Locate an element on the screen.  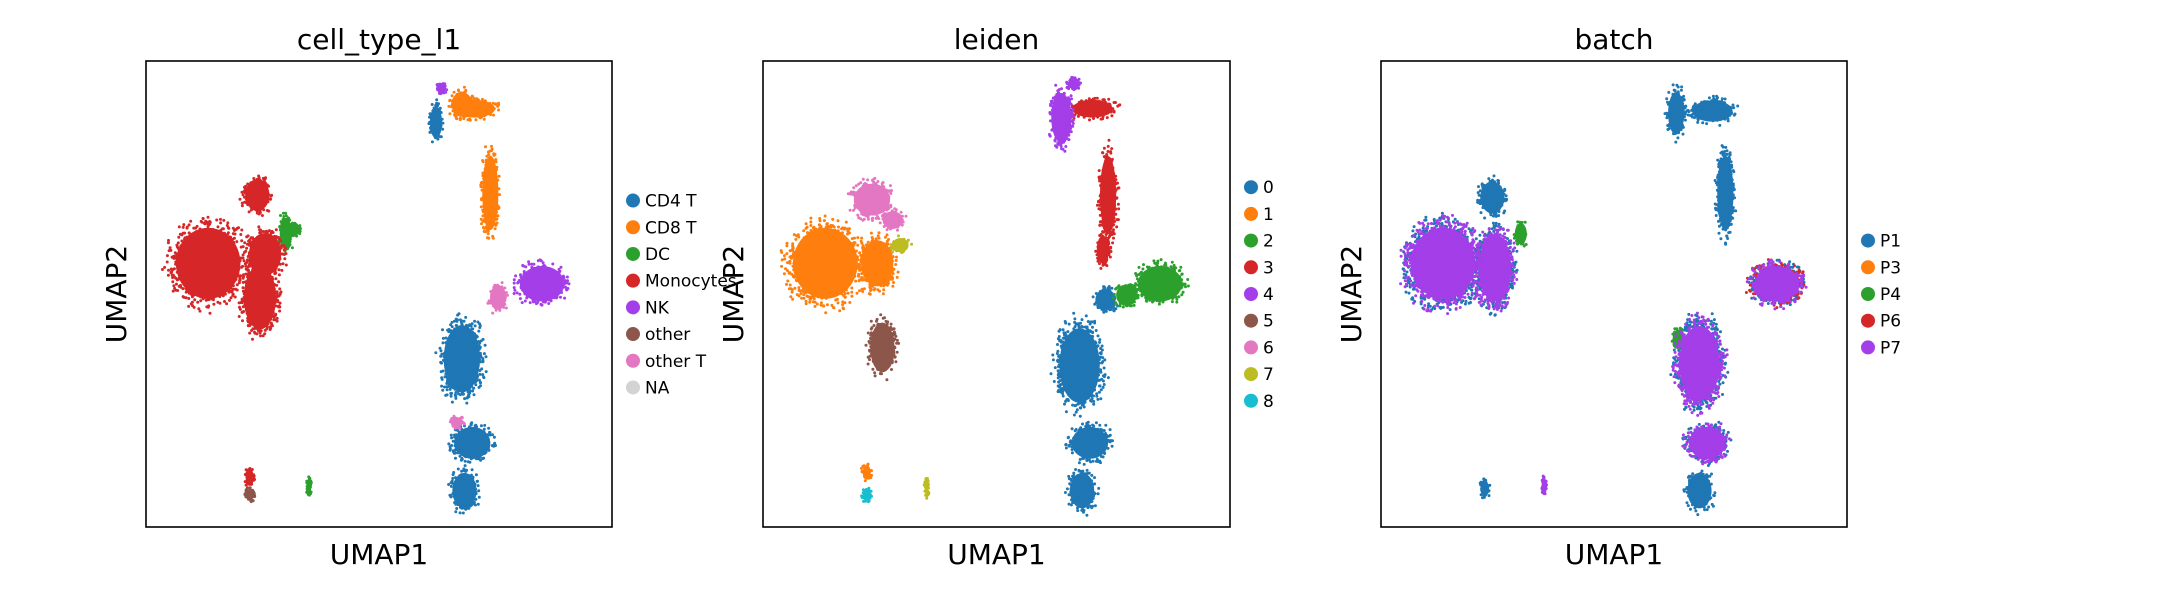
panel-title: cell_type_l1 is located at coordinates (379, 39).